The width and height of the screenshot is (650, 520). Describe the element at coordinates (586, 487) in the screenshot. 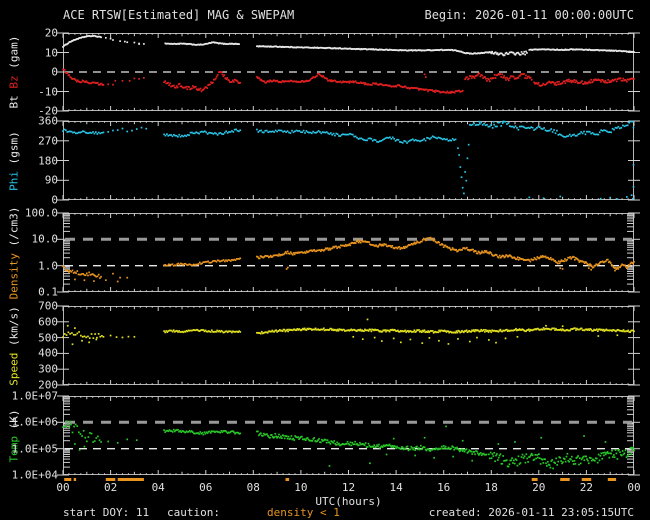

I see `x-tick-label: 22` at that location.